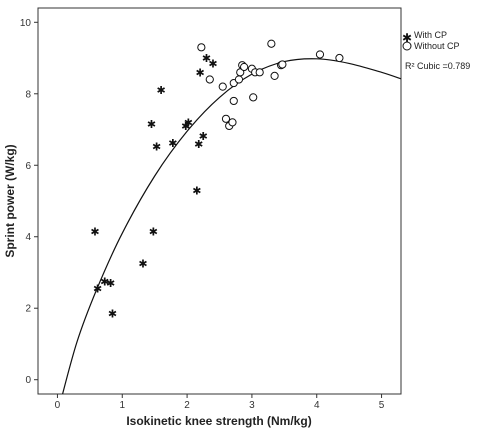 This screenshot has width=479, height=430. I want to click on y-tick-label: 6, so click(28, 166).